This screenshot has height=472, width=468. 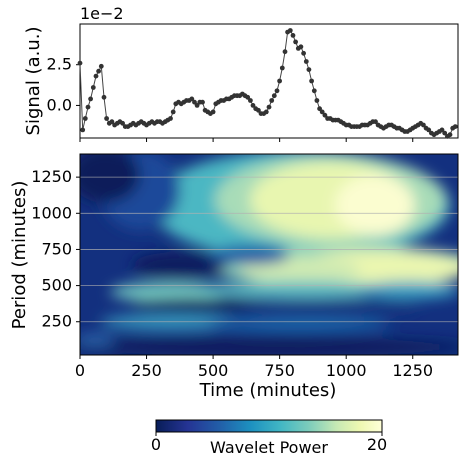 I want to click on signal-offset-text: 1e−2, so click(x=102, y=13).